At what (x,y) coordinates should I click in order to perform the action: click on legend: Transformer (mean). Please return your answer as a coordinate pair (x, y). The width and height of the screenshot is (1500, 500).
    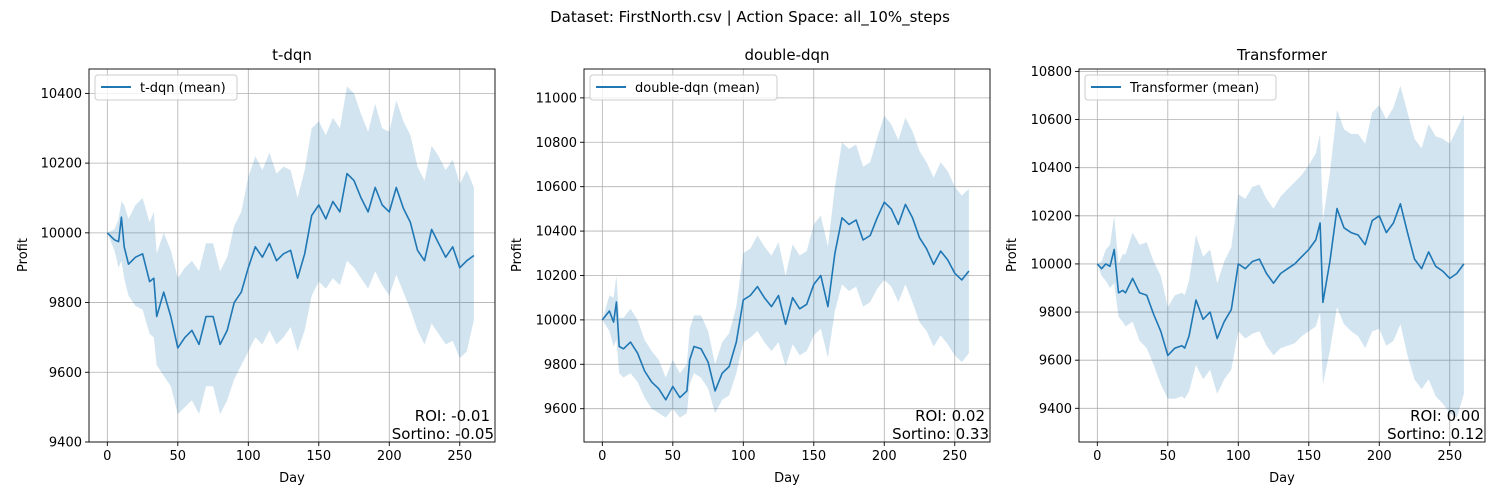
    Looking at the image, I should click on (1180, 87).